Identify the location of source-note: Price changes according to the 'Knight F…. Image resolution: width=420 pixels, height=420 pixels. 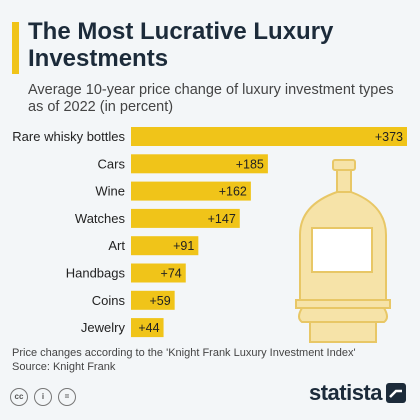
(184, 360).